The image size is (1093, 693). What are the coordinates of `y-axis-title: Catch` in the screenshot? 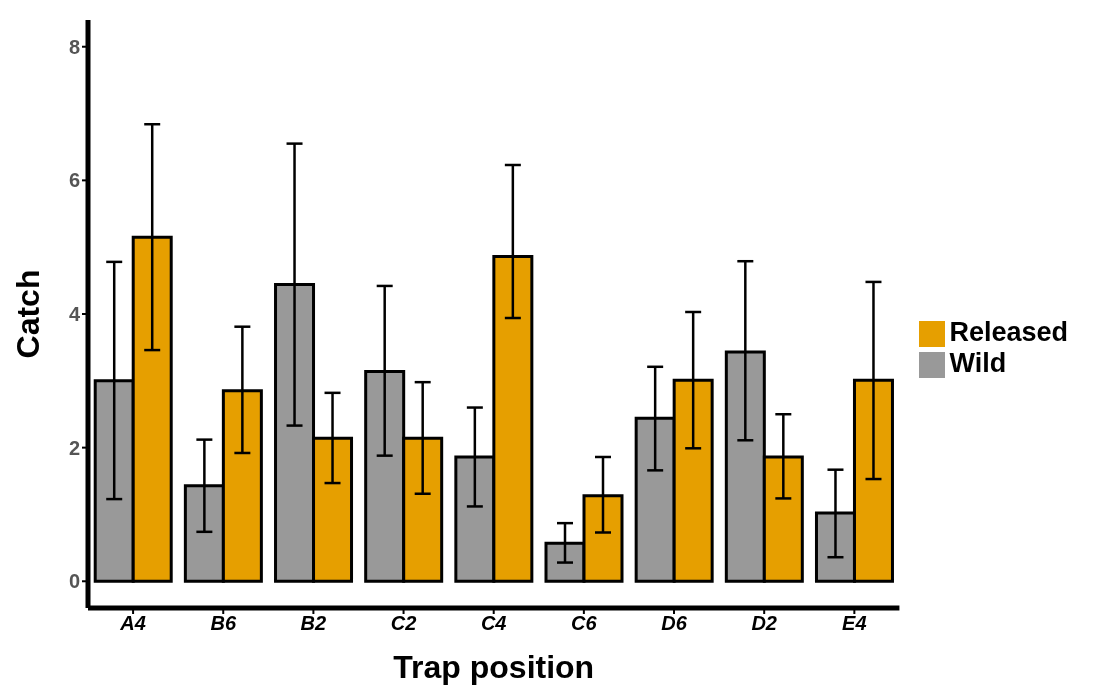 It's located at (28, 314).